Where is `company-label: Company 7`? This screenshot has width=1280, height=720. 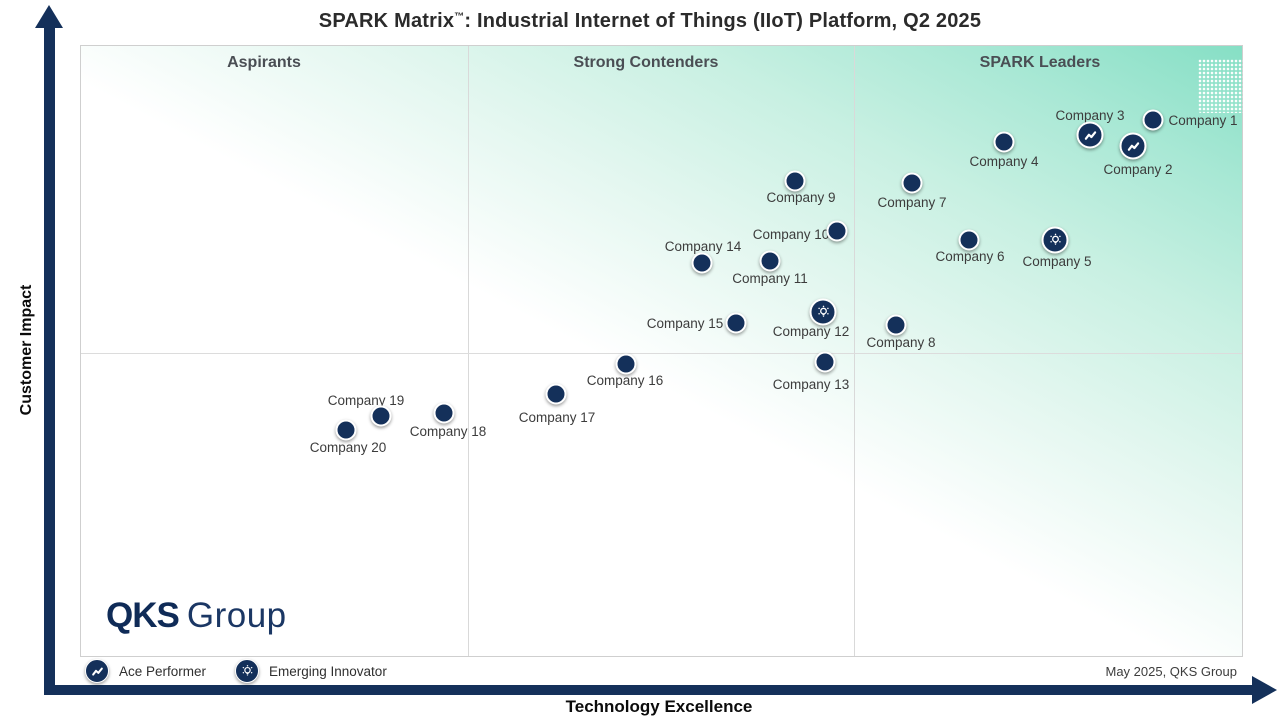 company-label: Company 7 is located at coordinates (912, 202).